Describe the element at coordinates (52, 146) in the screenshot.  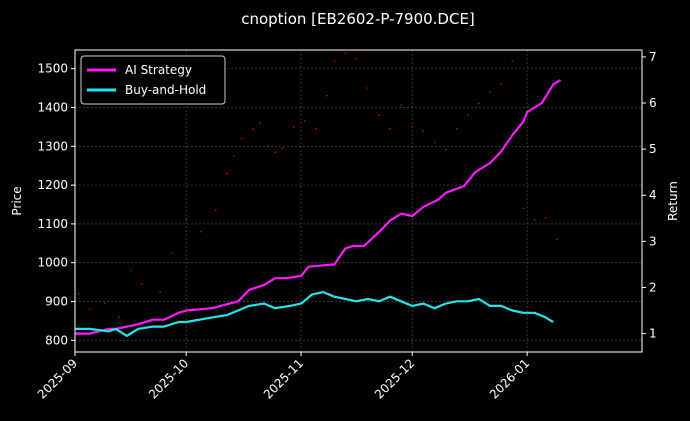
I see `y-tick-label: 1300` at that location.